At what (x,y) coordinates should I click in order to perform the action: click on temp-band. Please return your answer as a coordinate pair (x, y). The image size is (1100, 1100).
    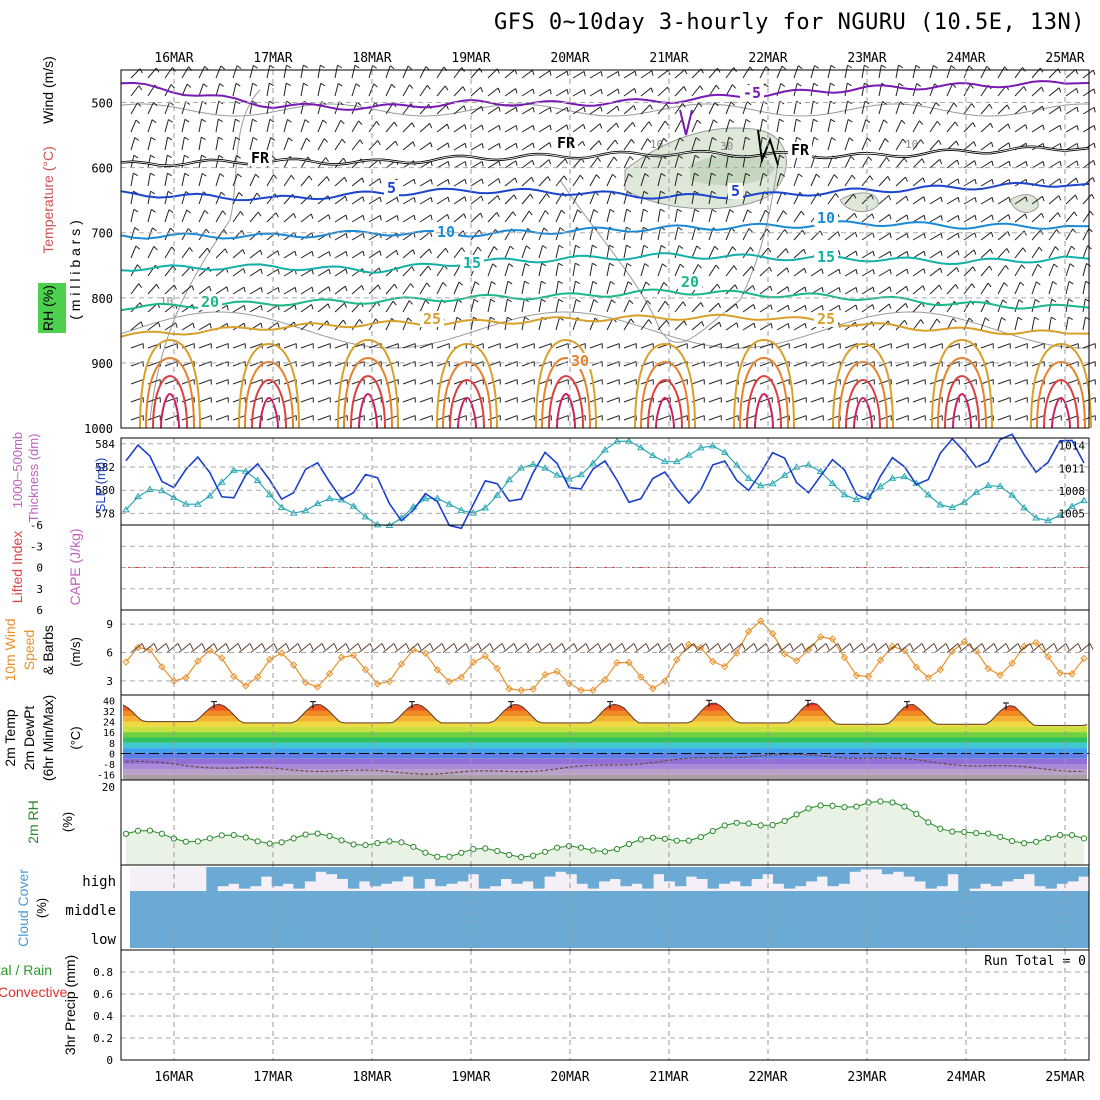
    Looking at the image, I should click on (605, 708).